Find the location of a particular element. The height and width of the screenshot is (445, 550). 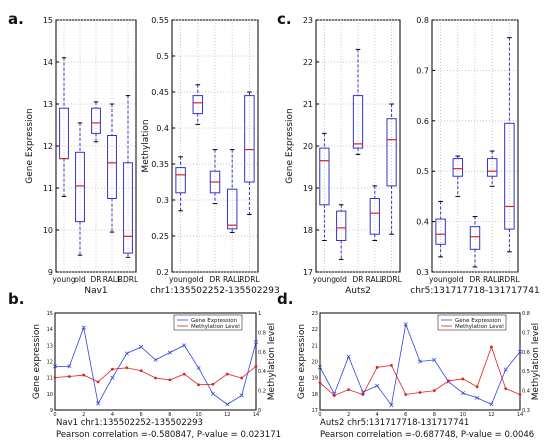

y-axis-label: Gene Expression is located at coordinates (290, 145).